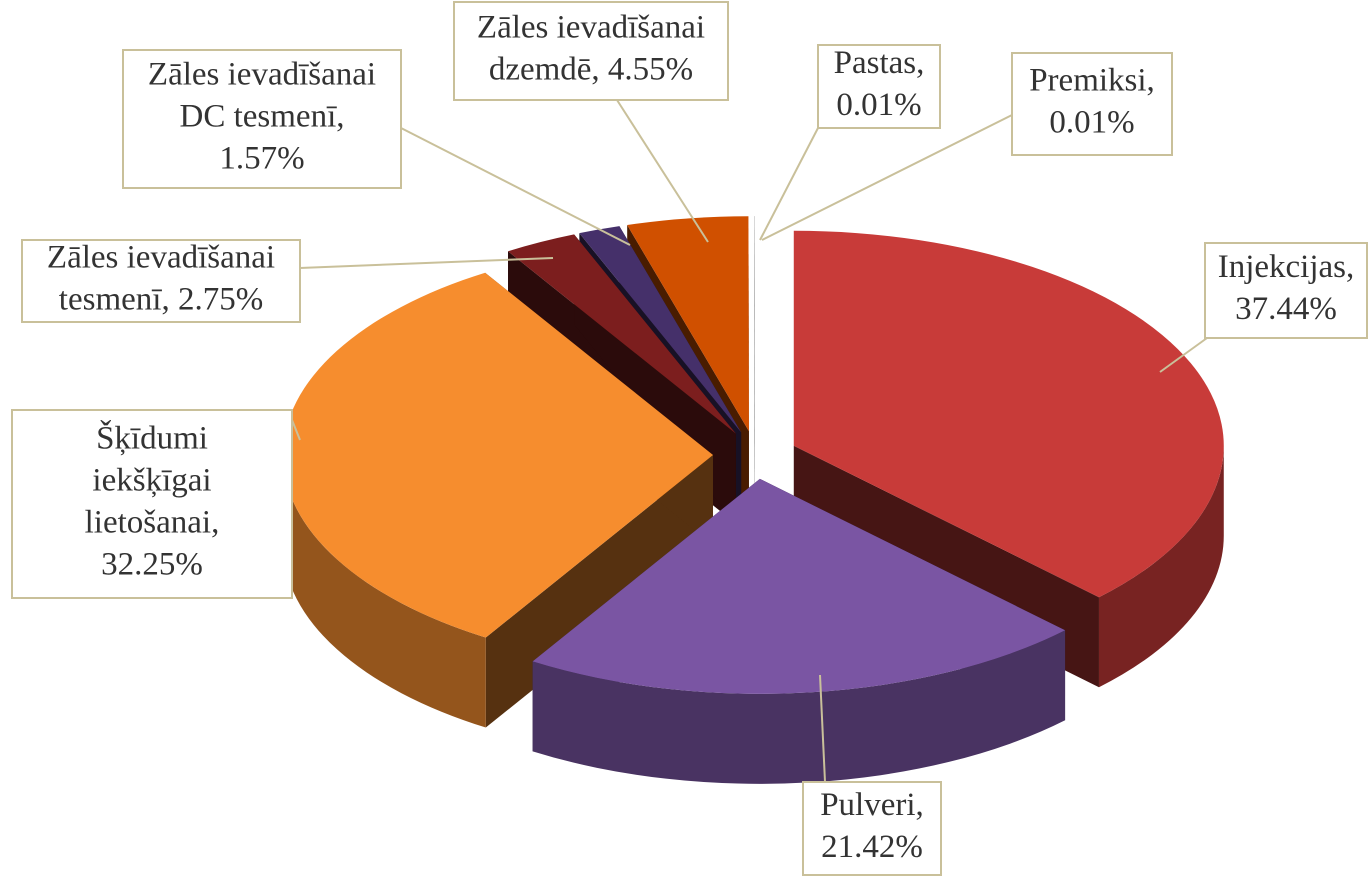  What do you see at coordinates (152, 438) in the screenshot?
I see `data-label: Šķīdumi` at bounding box center [152, 438].